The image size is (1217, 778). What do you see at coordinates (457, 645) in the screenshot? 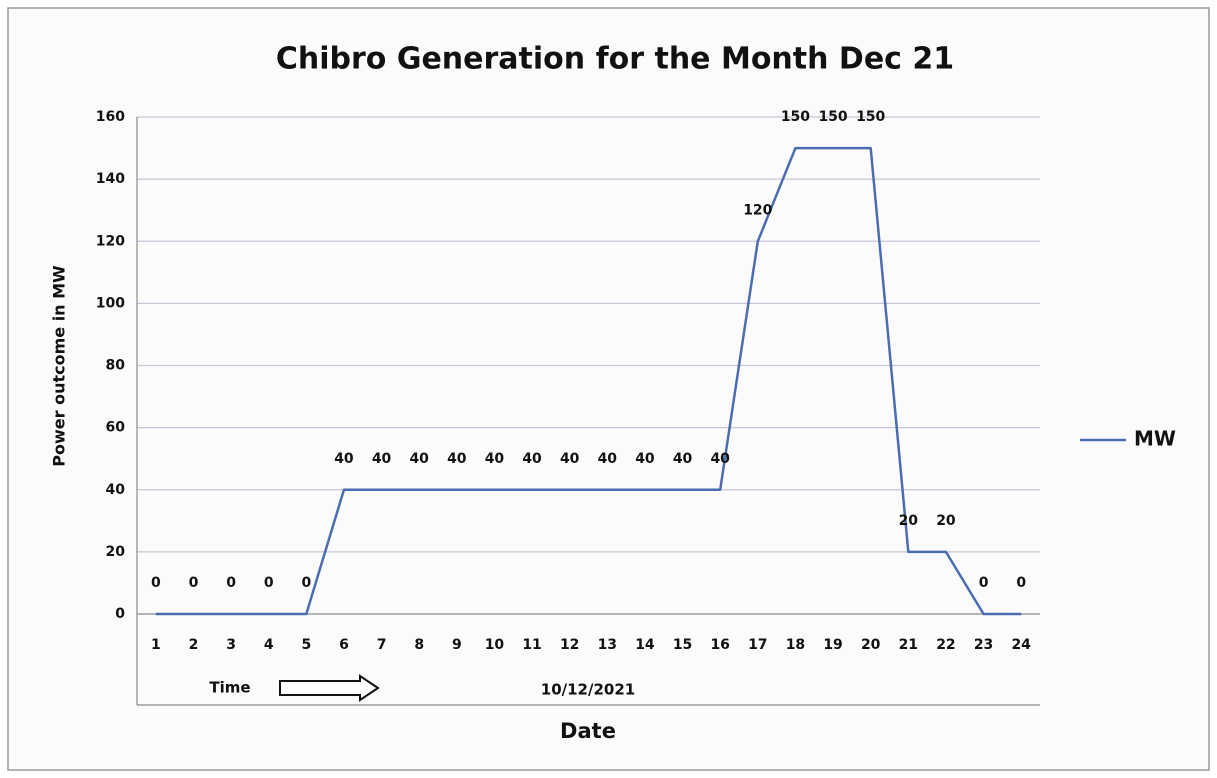
I see `x-tick-label: 9` at bounding box center [457, 645].